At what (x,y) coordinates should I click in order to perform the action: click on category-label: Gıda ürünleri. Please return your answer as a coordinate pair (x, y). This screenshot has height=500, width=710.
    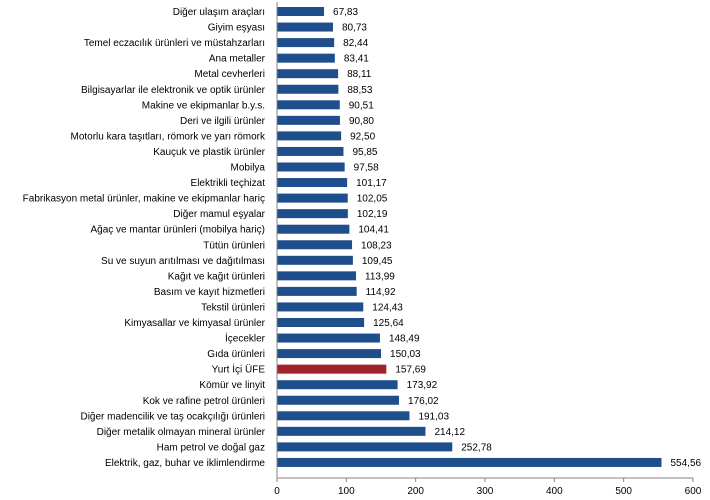
    Looking at the image, I should click on (236, 354).